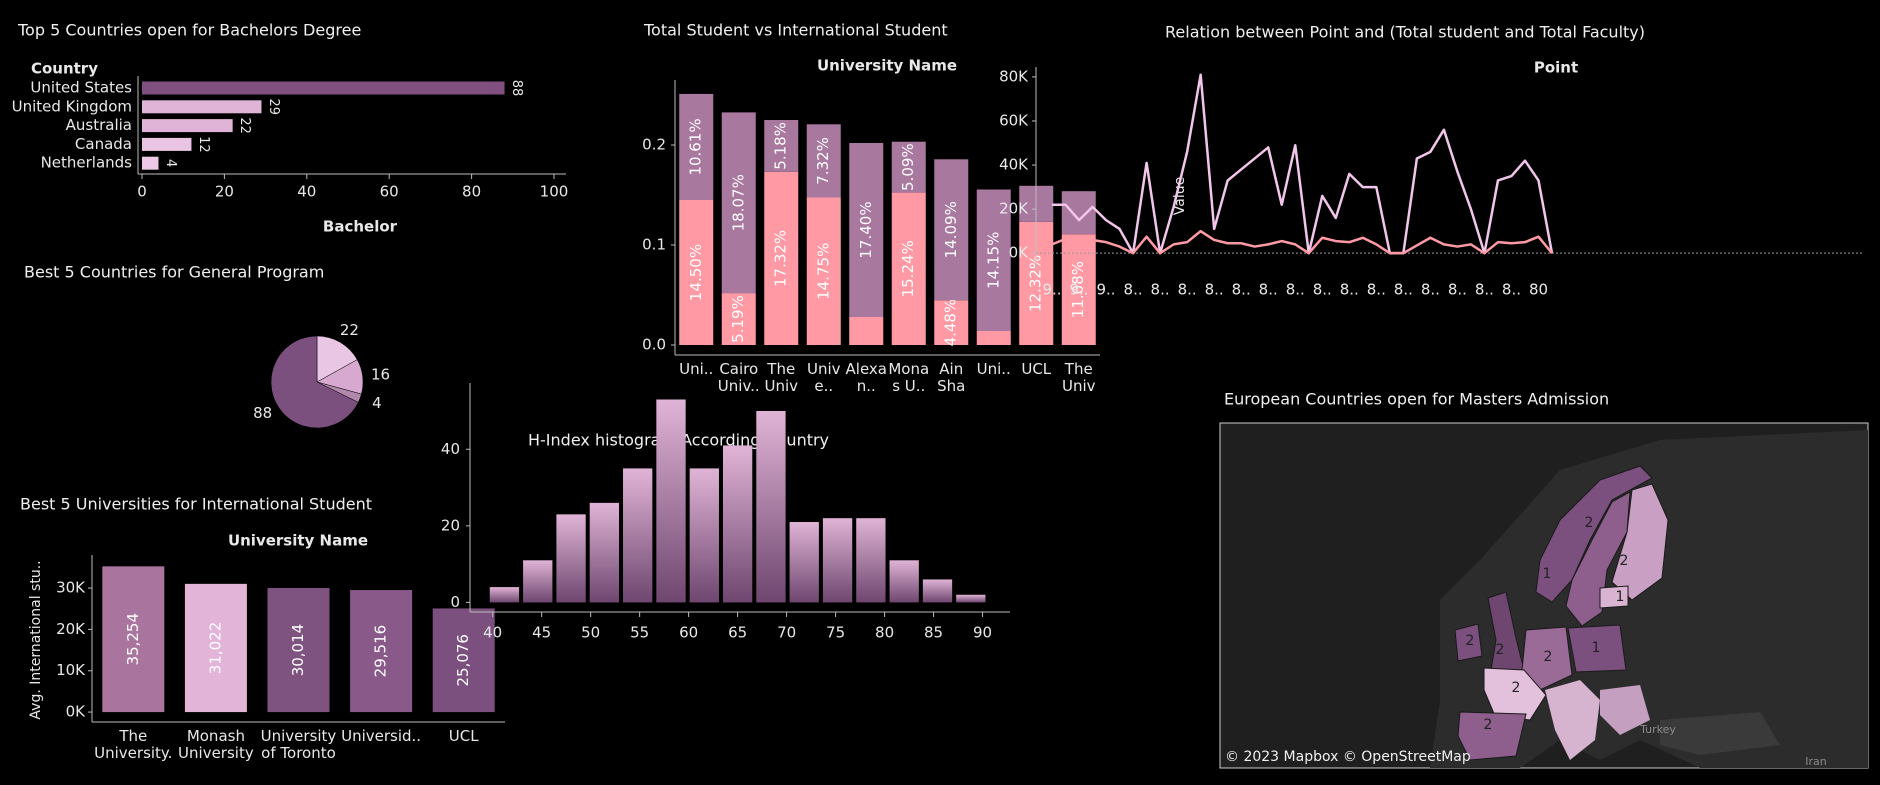 The height and width of the screenshot is (785, 1880). Describe the element at coordinates (1014, 76) in the screenshot. I see `y-tick-label: 80K` at that location.